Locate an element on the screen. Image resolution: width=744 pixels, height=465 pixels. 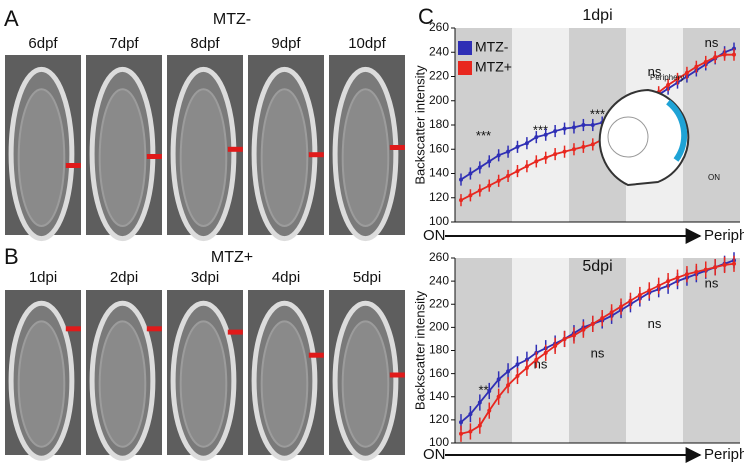
panel-letter: A is located at coordinates (11, 18).